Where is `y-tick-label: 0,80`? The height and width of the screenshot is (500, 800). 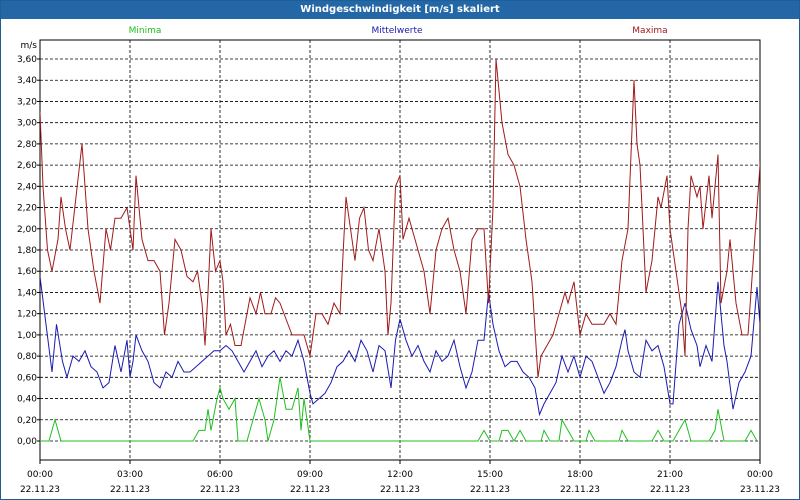 y-tick-label: 0,80 is located at coordinates (27, 357).